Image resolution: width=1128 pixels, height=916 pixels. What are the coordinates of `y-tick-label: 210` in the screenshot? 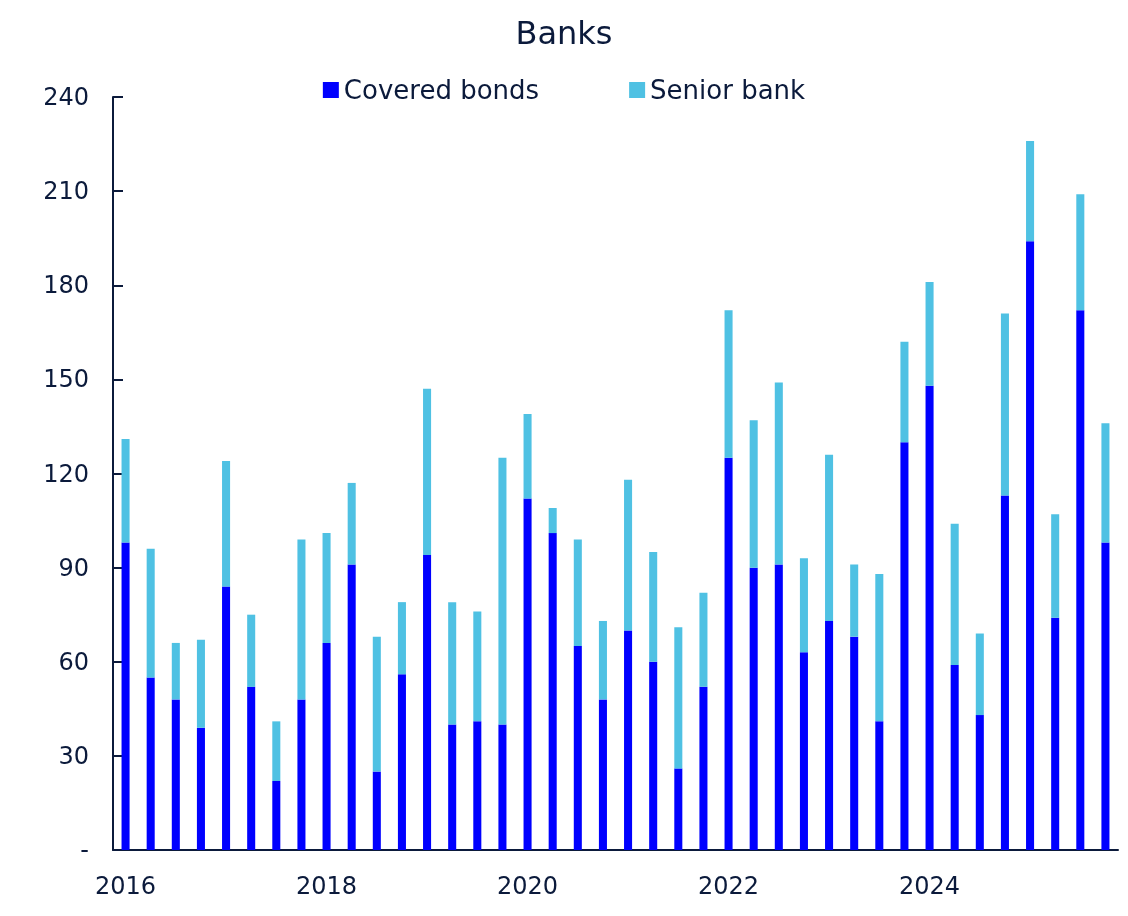 It's located at (66, 191).